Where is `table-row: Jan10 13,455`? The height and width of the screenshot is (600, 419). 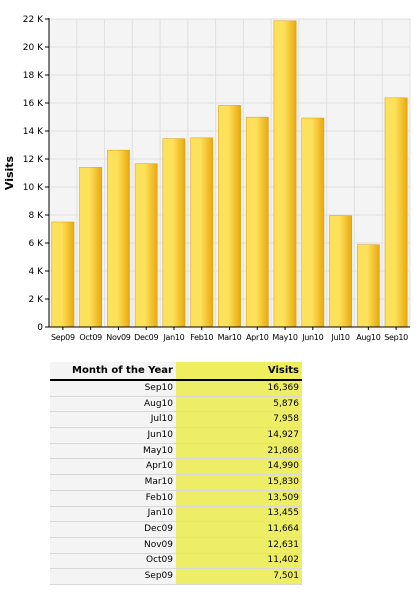 table-row: Jan10 13,455 is located at coordinates (176, 514).